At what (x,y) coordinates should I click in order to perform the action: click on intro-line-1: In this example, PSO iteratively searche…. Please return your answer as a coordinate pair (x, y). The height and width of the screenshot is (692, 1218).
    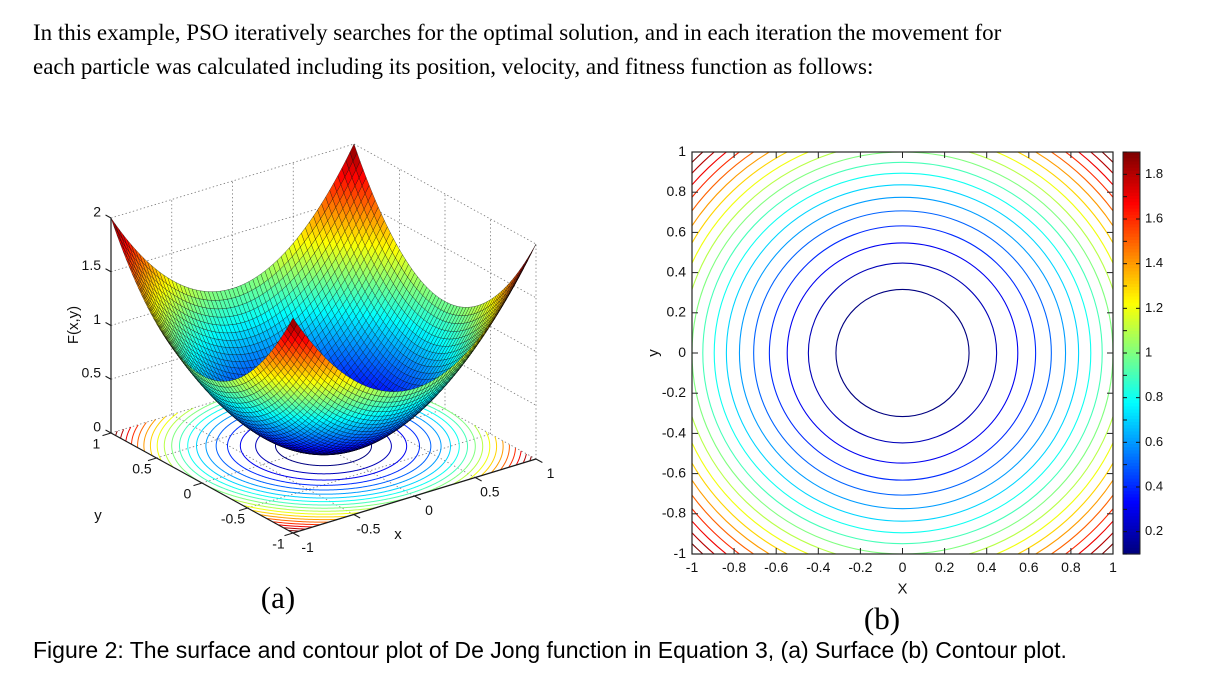
    Looking at the image, I should click on (517, 32).